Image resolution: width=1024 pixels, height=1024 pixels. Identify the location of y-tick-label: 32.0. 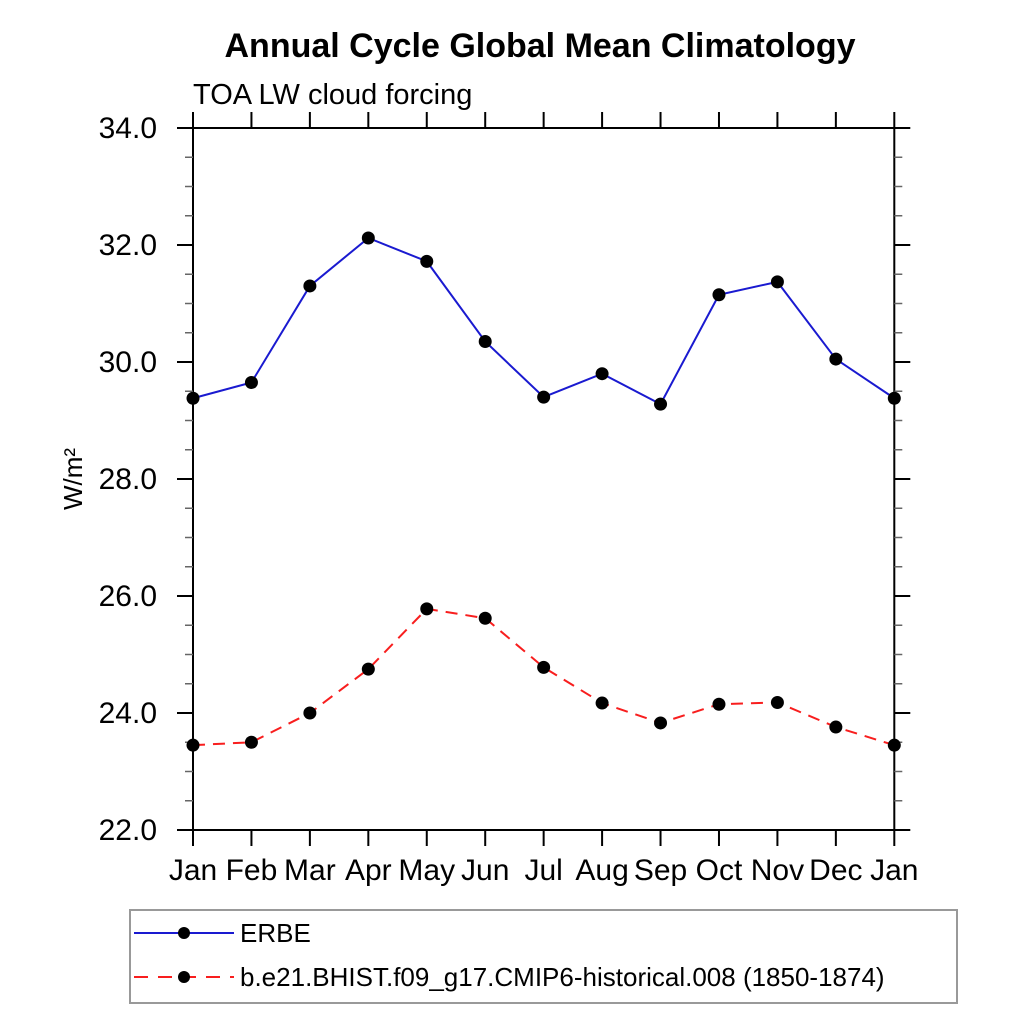
(128, 245).